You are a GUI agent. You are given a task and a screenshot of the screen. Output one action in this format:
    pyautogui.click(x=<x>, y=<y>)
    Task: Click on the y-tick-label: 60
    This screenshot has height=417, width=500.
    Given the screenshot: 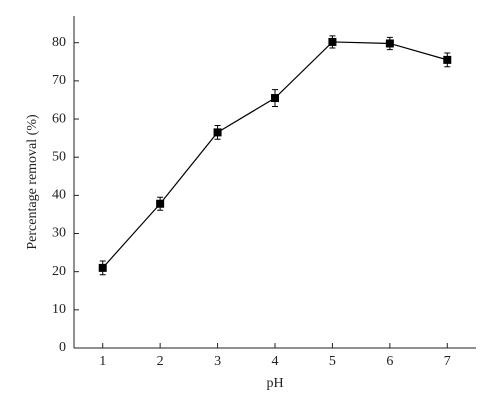 What is the action you would take?
    pyautogui.click(x=59, y=118)
    